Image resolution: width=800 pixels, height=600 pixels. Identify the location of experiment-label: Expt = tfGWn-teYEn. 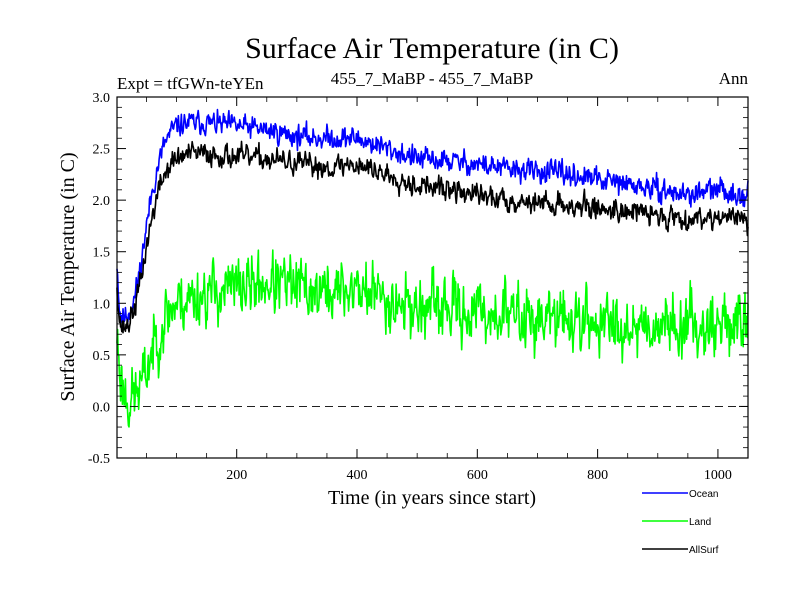
(190, 83).